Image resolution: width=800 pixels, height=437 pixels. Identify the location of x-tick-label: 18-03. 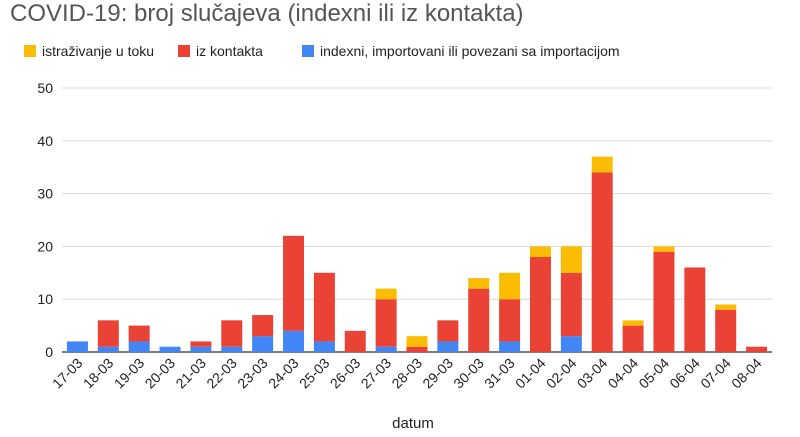
(98, 373).